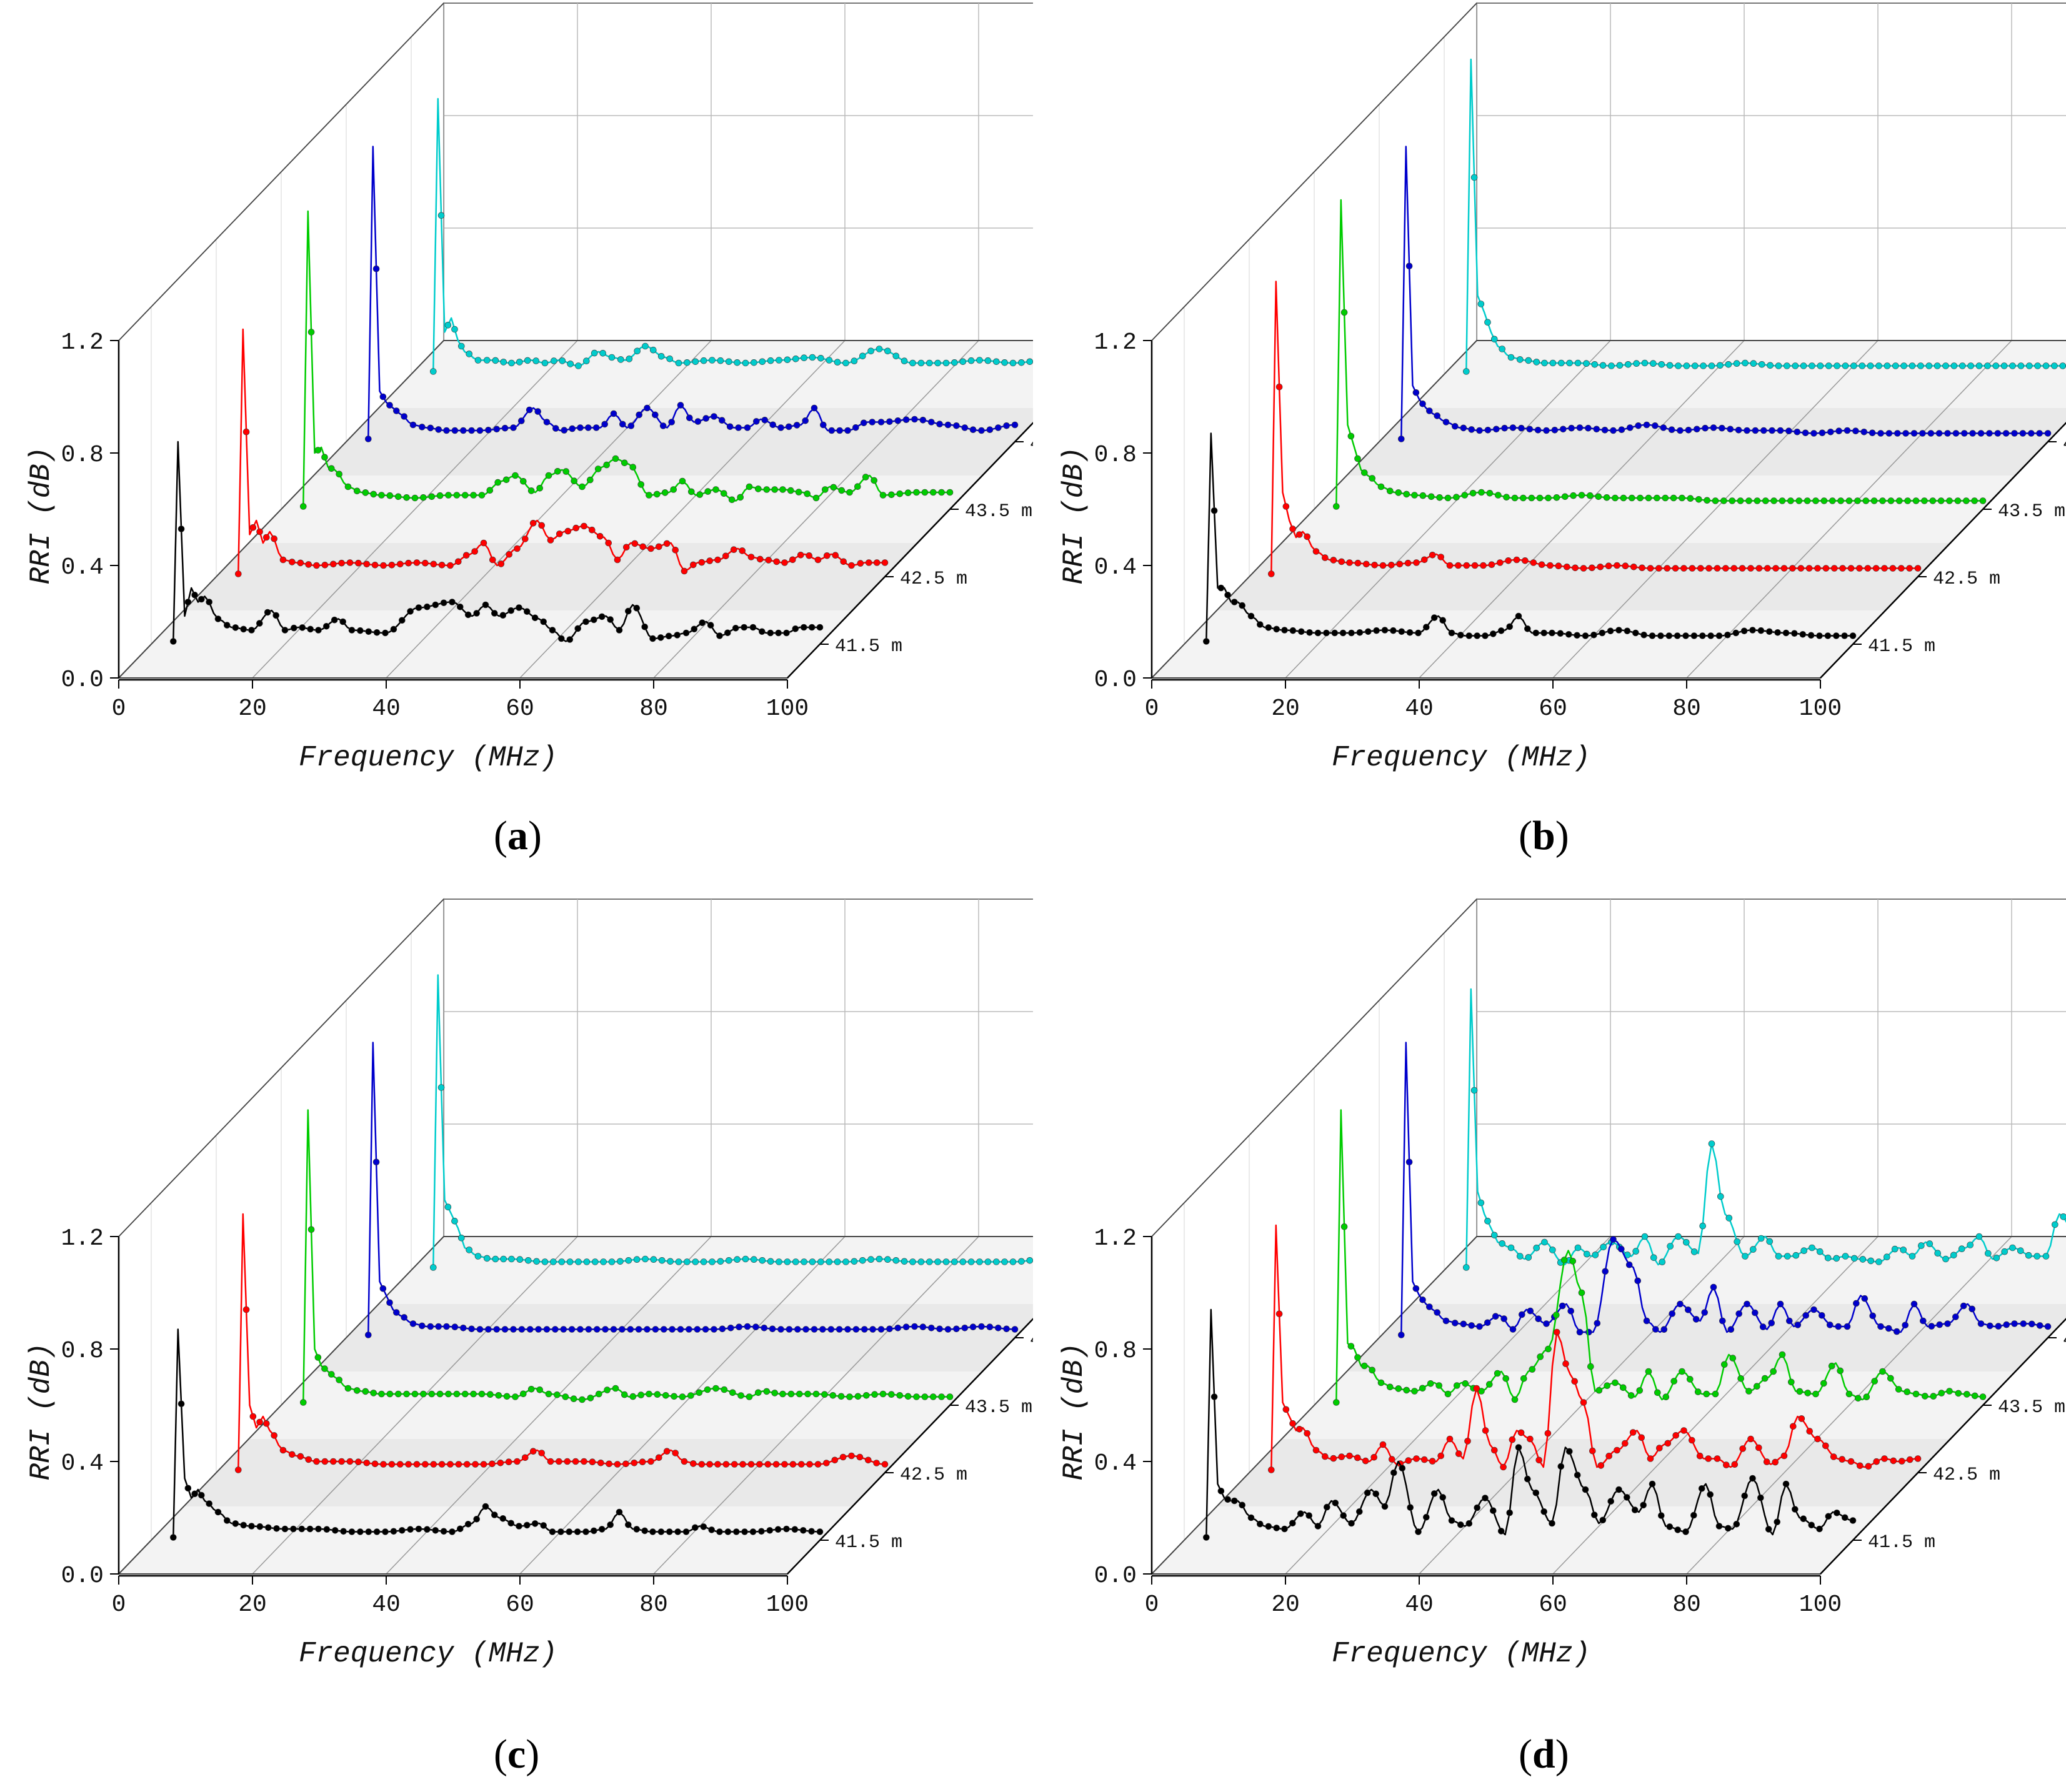 Image resolution: width=2066 pixels, height=1792 pixels. I want to click on series-markers, so click(496, 1470).